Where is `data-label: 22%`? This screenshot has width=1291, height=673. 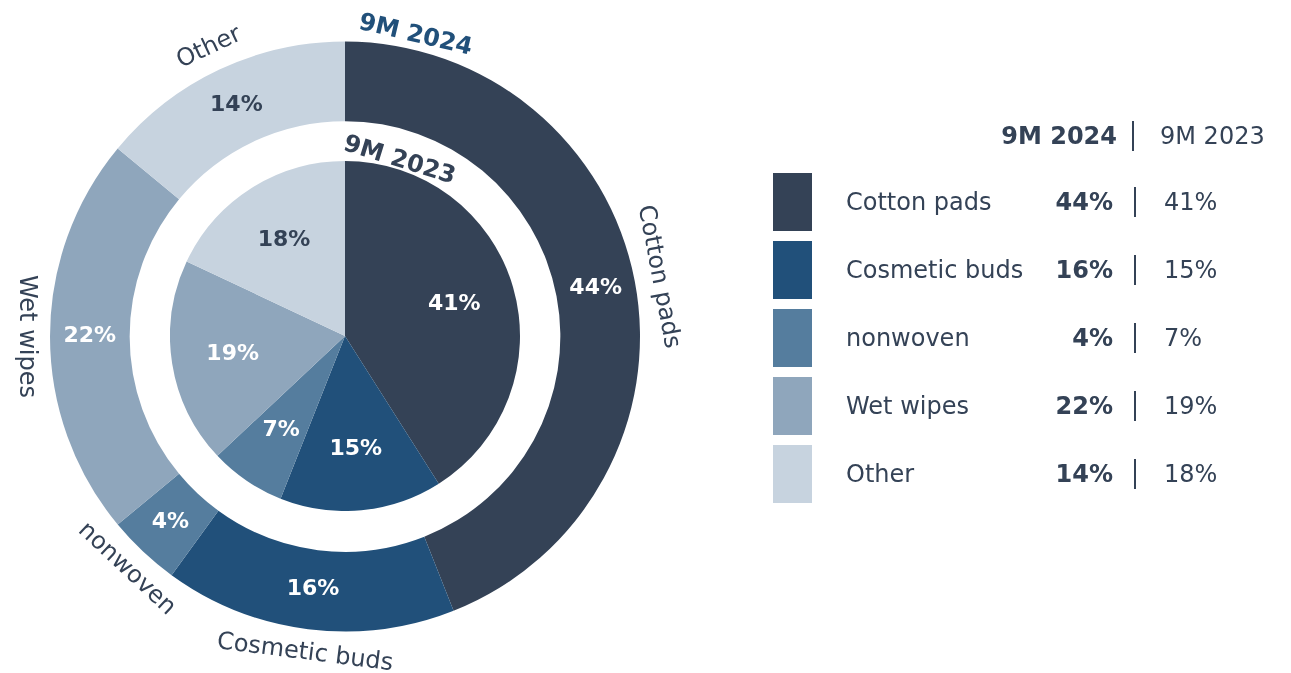 data-label: 22% is located at coordinates (90, 335).